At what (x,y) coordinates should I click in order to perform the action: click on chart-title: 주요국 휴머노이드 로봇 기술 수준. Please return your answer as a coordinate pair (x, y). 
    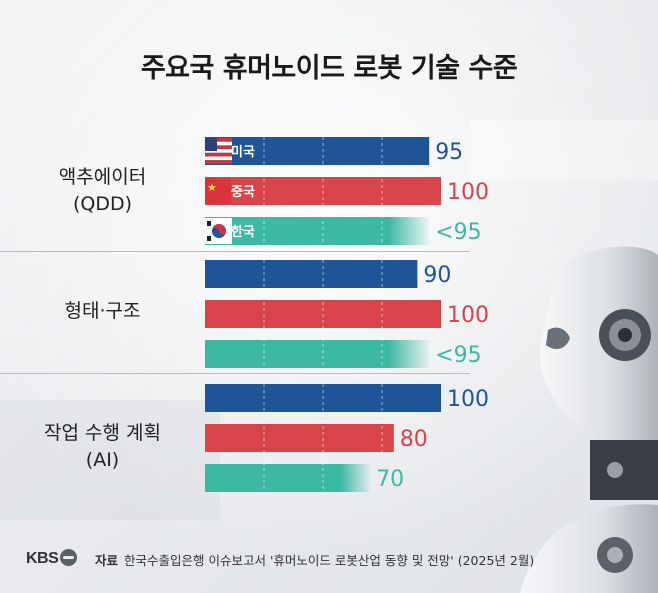
    Looking at the image, I should click on (329, 68).